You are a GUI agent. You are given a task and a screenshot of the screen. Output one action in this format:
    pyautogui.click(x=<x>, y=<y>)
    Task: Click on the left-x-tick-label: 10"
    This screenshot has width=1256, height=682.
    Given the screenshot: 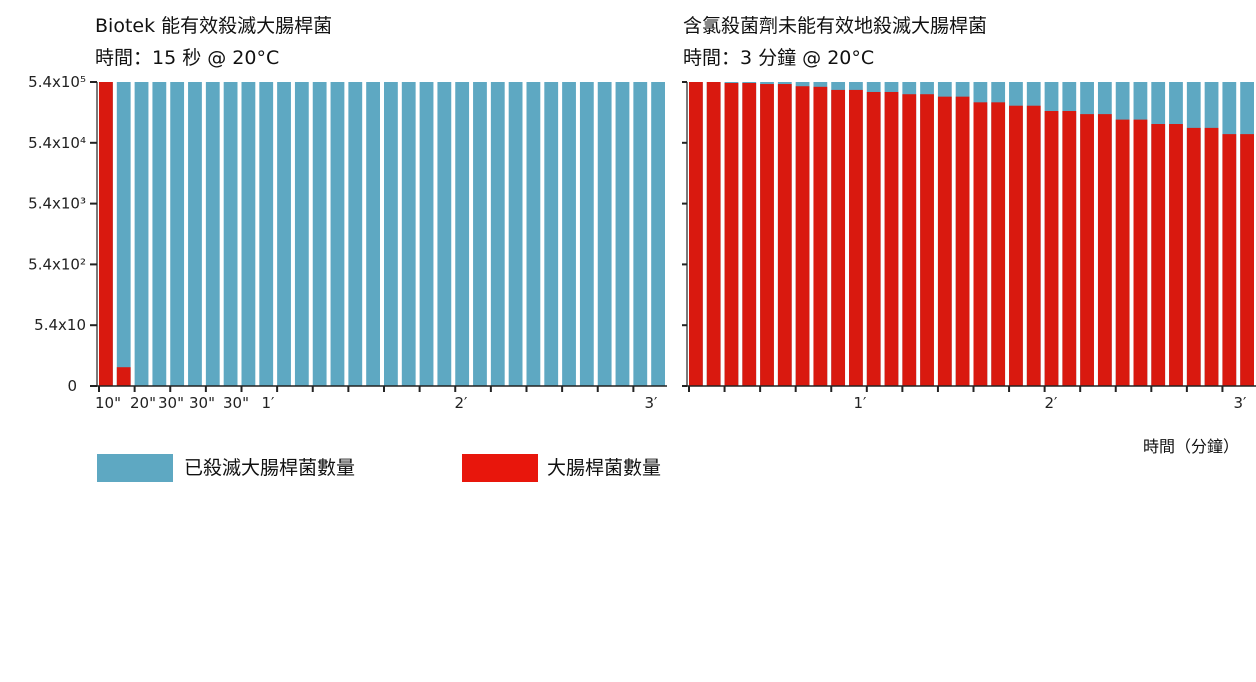 What is the action you would take?
    pyautogui.click(x=108, y=403)
    